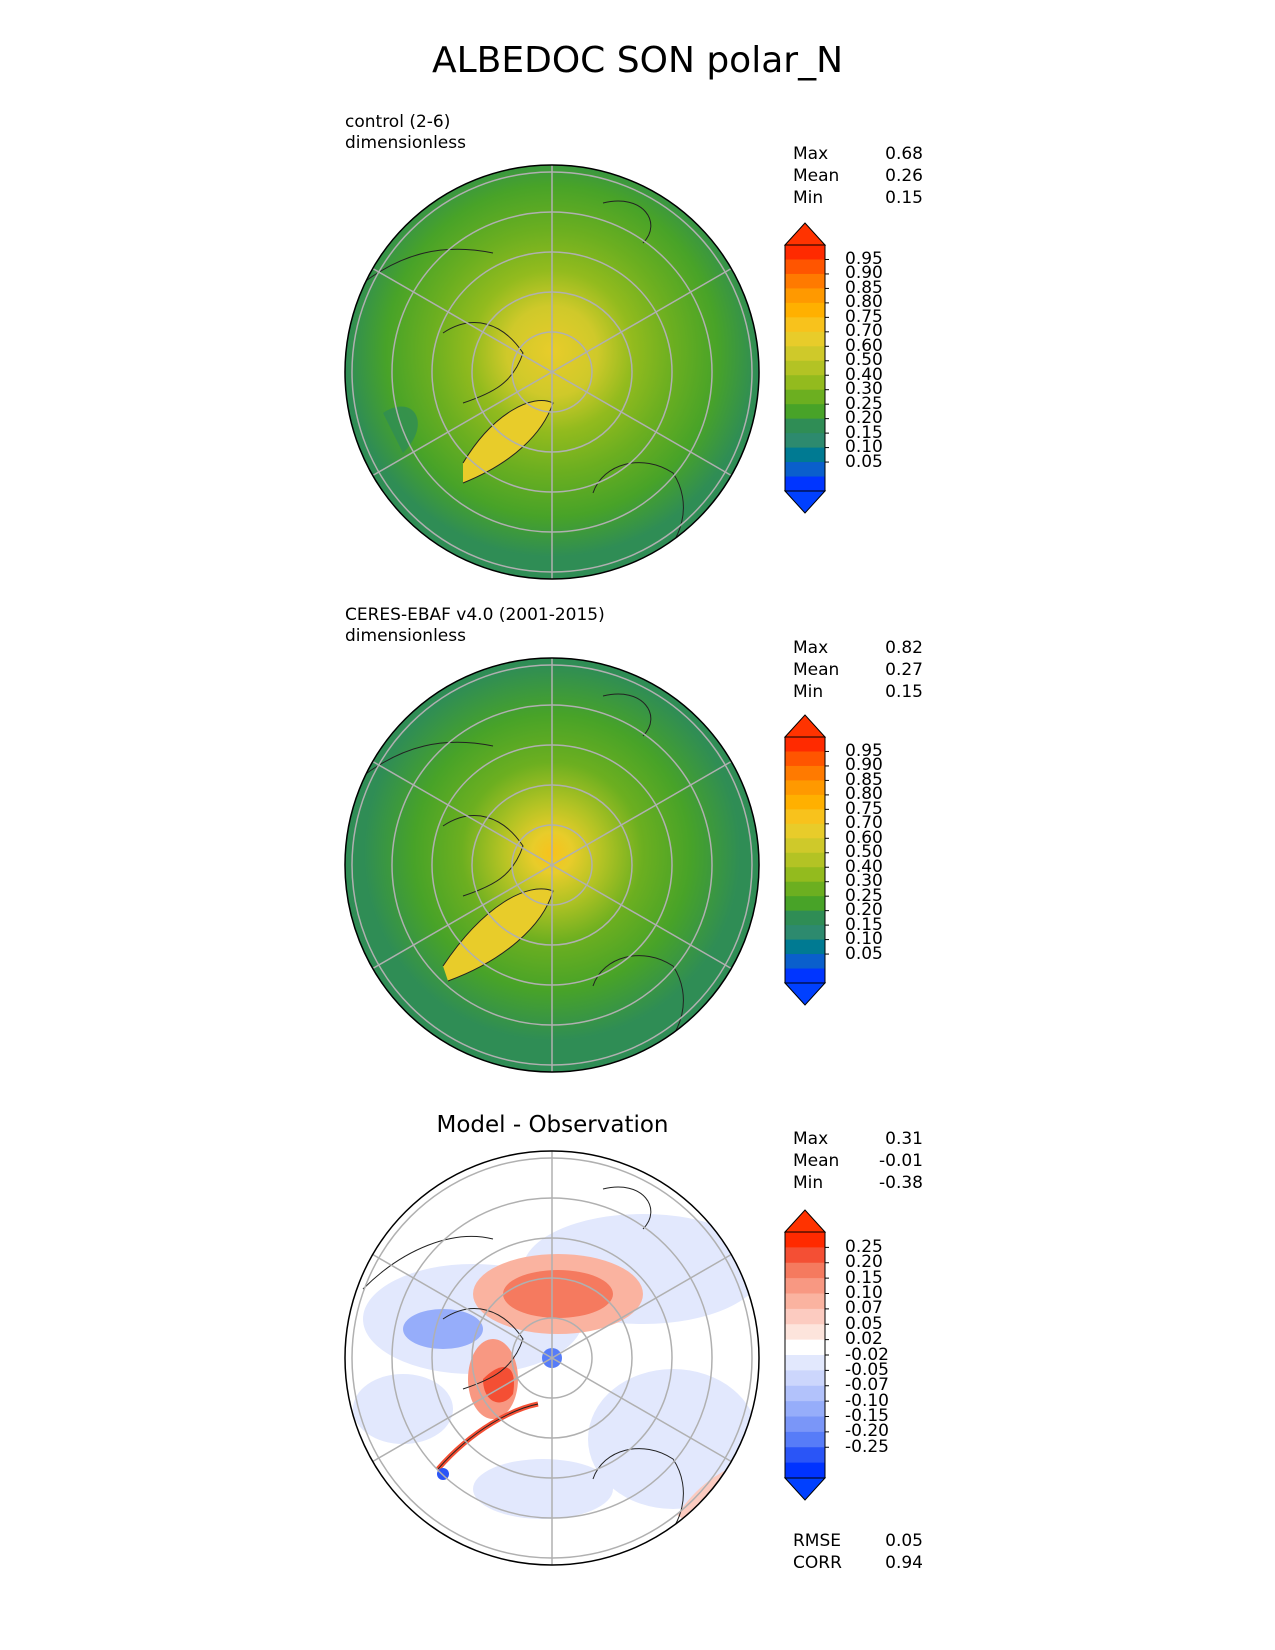 This screenshot has height=1650, width=1275. Describe the element at coordinates (858, 670) in the screenshot. I see `panel2-stats: Max 0.82 Mean 0.27 Min 0.15` at that location.